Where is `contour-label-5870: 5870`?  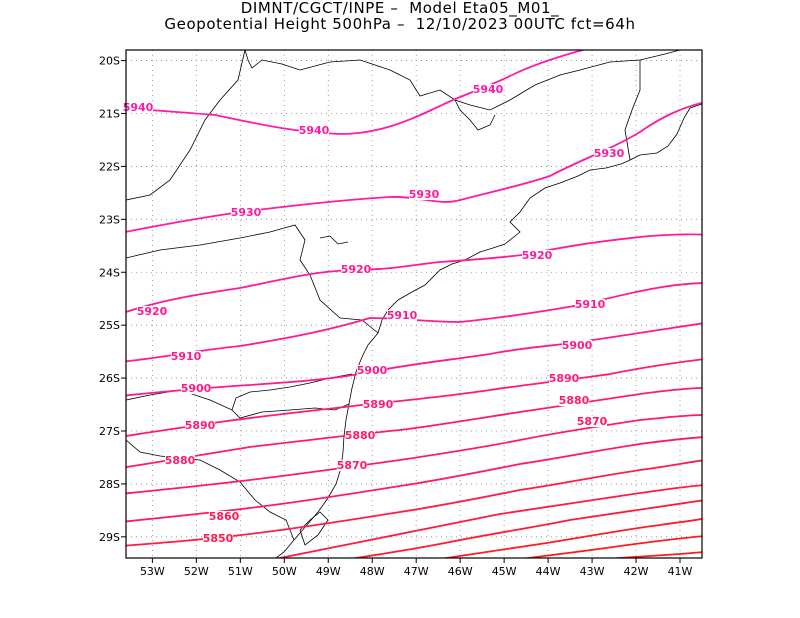 contour-label-5870: 5870 is located at coordinates (352, 465).